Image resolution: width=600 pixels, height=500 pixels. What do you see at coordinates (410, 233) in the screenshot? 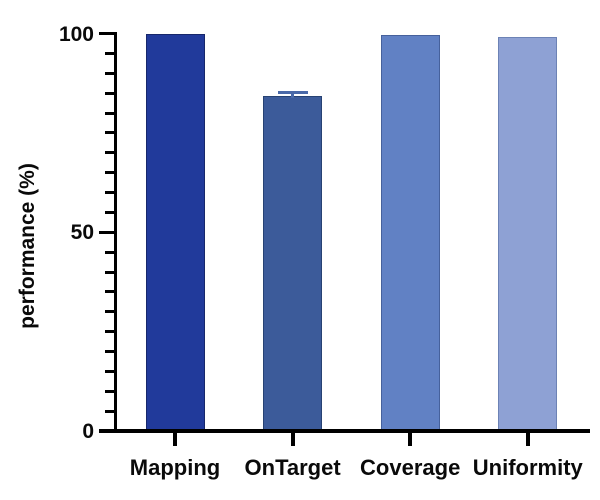
I see `bar-coverage` at bounding box center [410, 233].